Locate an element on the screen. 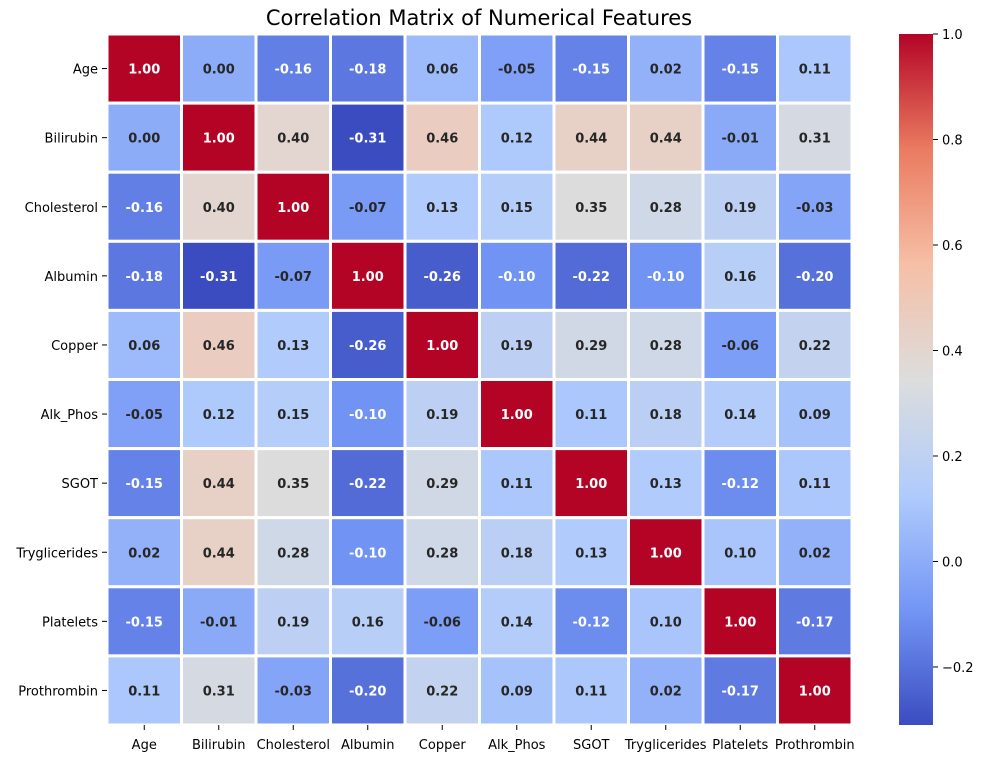 This screenshot has width=985, height=765. colorbar-gradient is located at coordinates (916, 379).